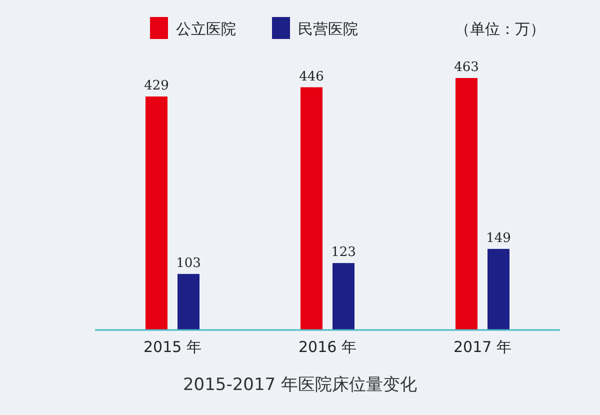  What do you see at coordinates (327, 347) in the screenshot?
I see `x-tick-label: 2016 年` at bounding box center [327, 347].